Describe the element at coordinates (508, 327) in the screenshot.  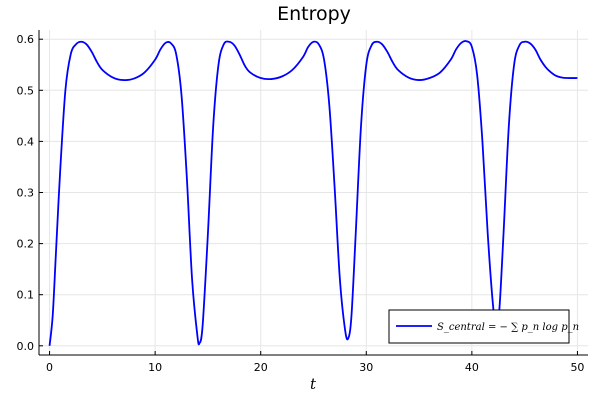
I see `legend-label: S_central = − ∑ p_n log p_n` at that location.